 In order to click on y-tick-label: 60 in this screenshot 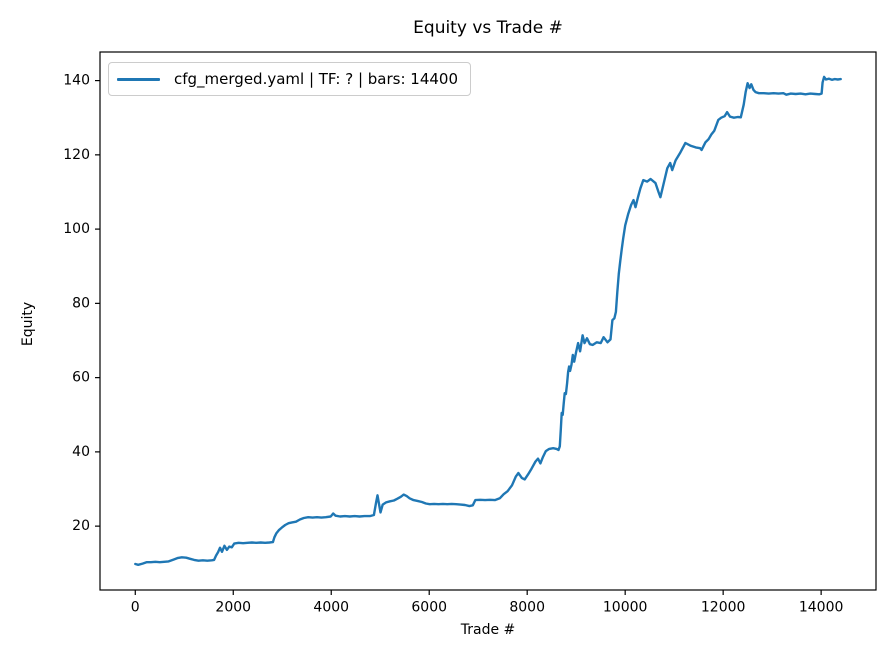, I will do `click(81, 378)`.